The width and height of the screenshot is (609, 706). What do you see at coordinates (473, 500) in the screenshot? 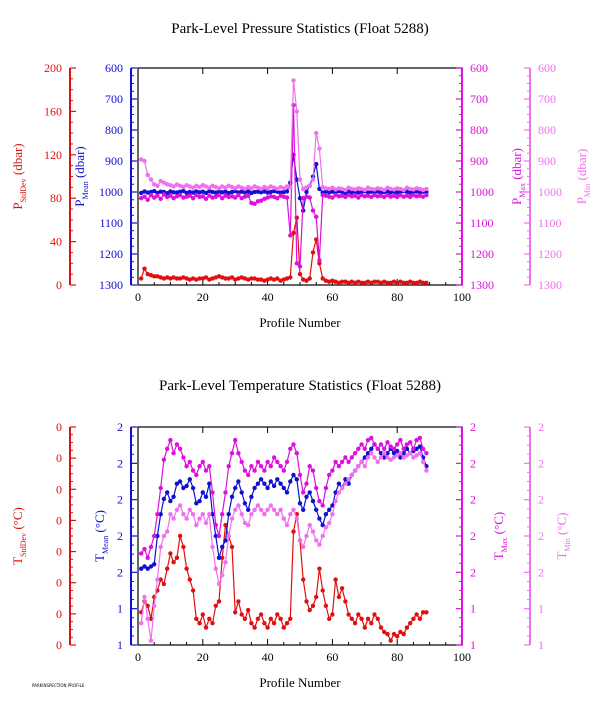
I see `y-tick-label-max: 2` at bounding box center [473, 500].